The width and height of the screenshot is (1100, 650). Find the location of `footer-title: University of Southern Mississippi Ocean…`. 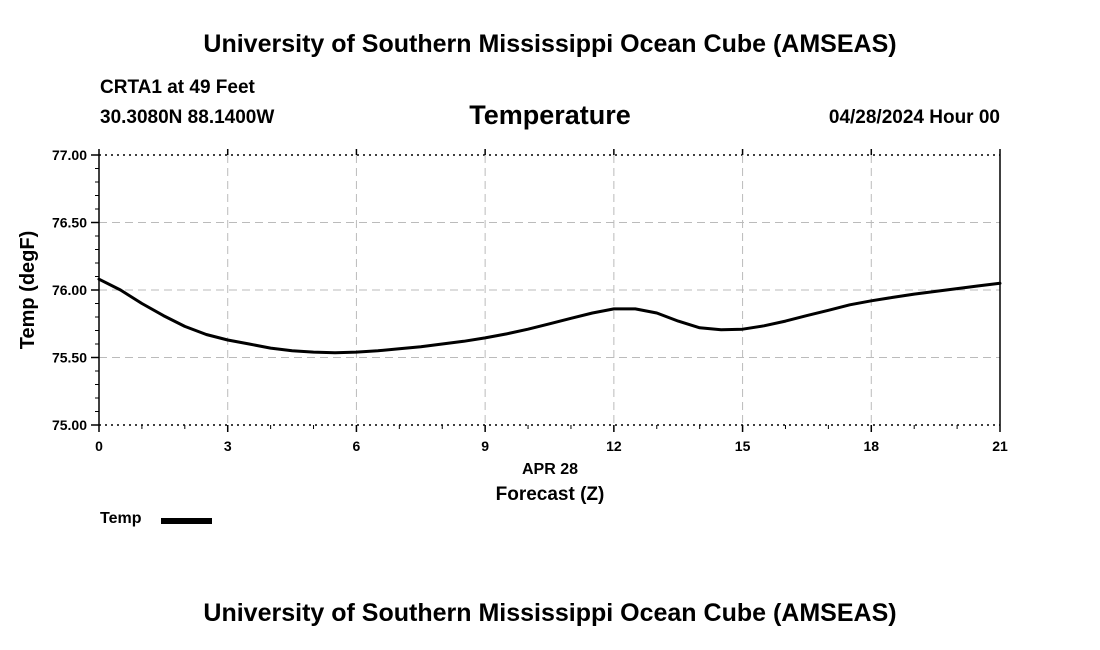

footer-title: University of Southern Mississippi Ocean… is located at coordinates (550, 613).